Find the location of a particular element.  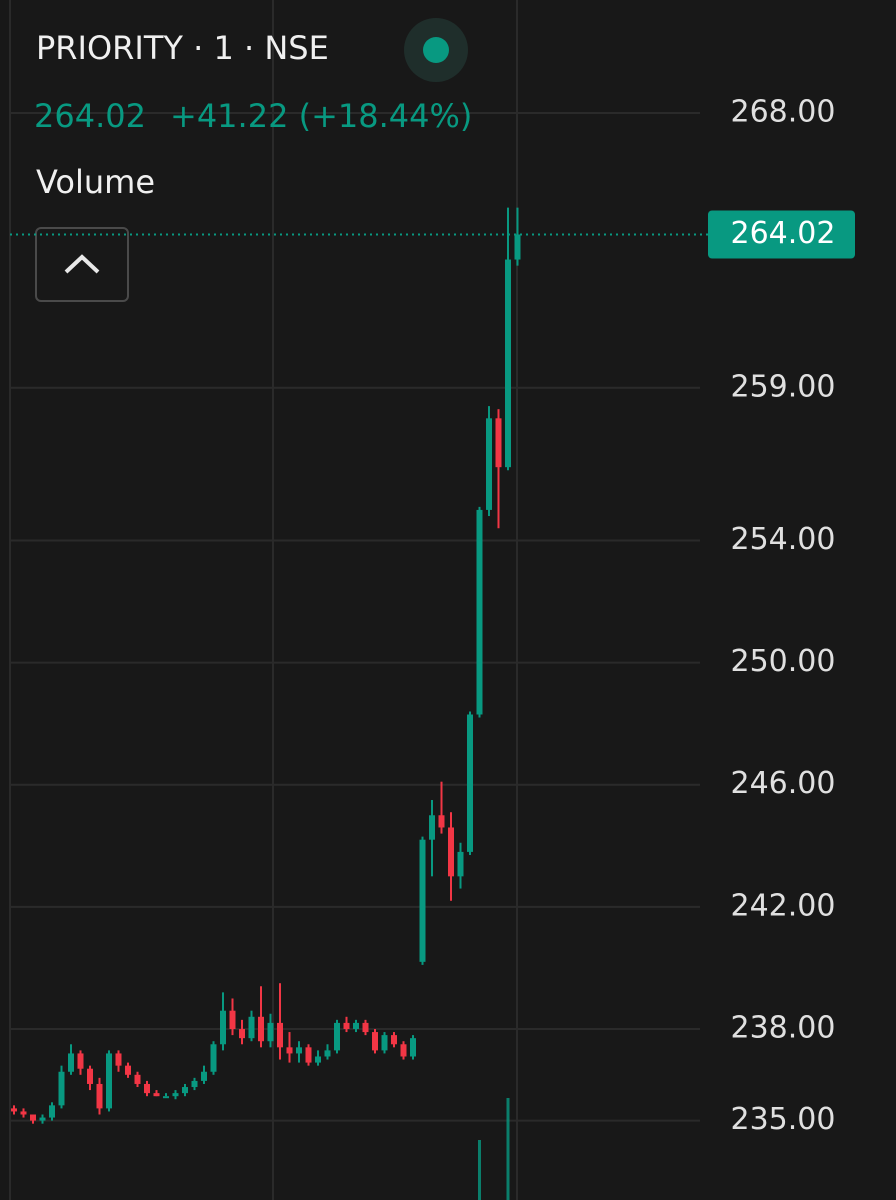

collapse-button is located at coordinates (82, 264).